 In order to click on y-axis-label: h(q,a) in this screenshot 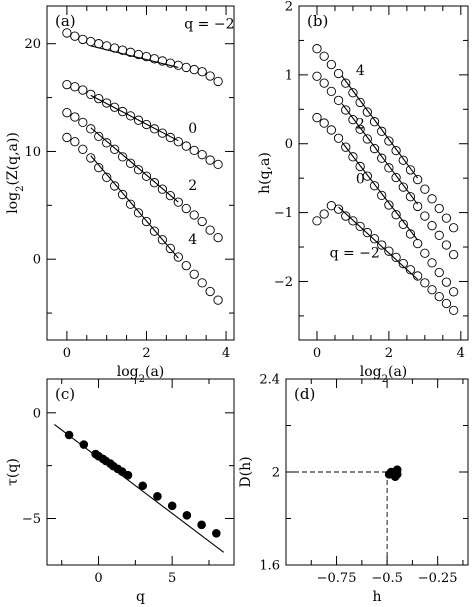, I will do `click(265, 173)`.